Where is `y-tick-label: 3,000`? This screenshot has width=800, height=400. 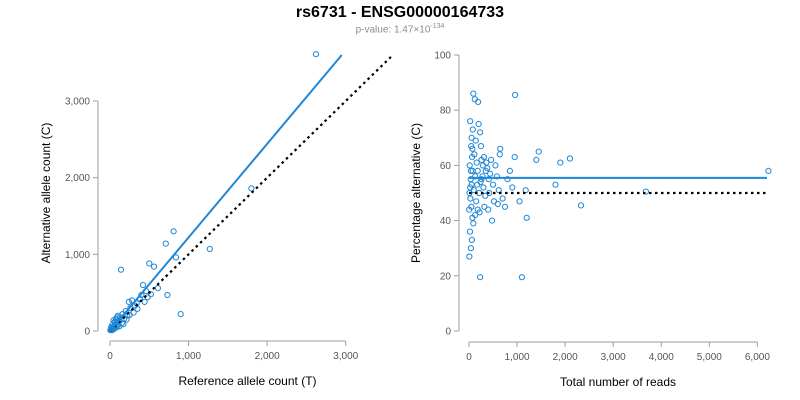
y-tick-label: 3,000 is located at coordinates (77, 102).